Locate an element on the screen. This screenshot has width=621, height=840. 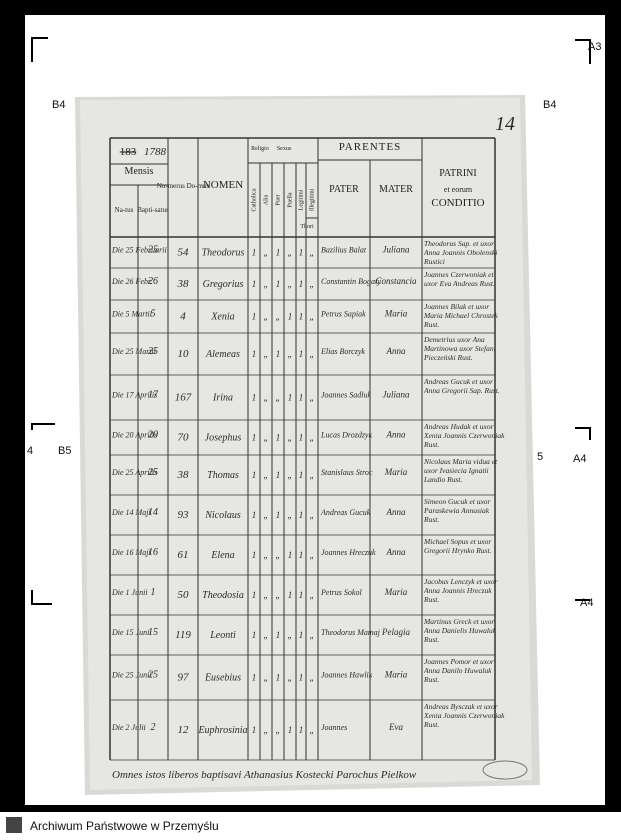
corner-mark: B4 is located at coordinates (549, 105).